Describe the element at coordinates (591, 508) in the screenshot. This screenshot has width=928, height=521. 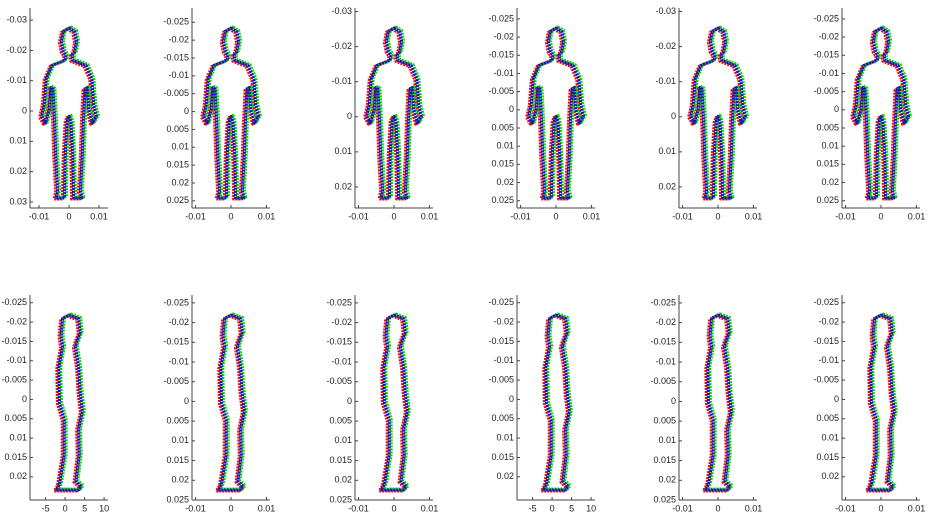
I see `x-tick-label: 10` at that location.